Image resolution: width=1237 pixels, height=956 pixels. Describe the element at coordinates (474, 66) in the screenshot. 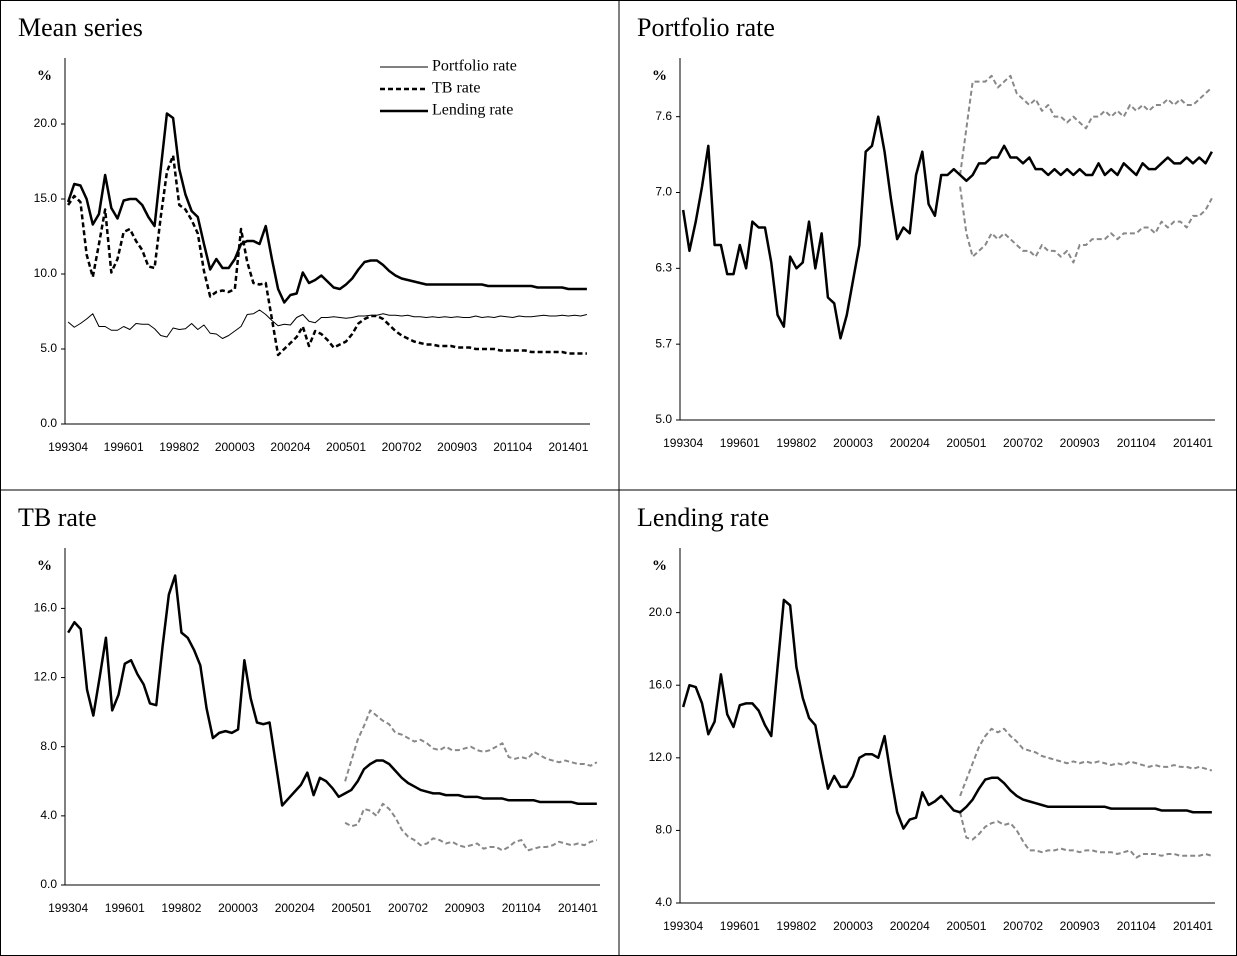

I see `legend-label: Portfolio rate` at that location.